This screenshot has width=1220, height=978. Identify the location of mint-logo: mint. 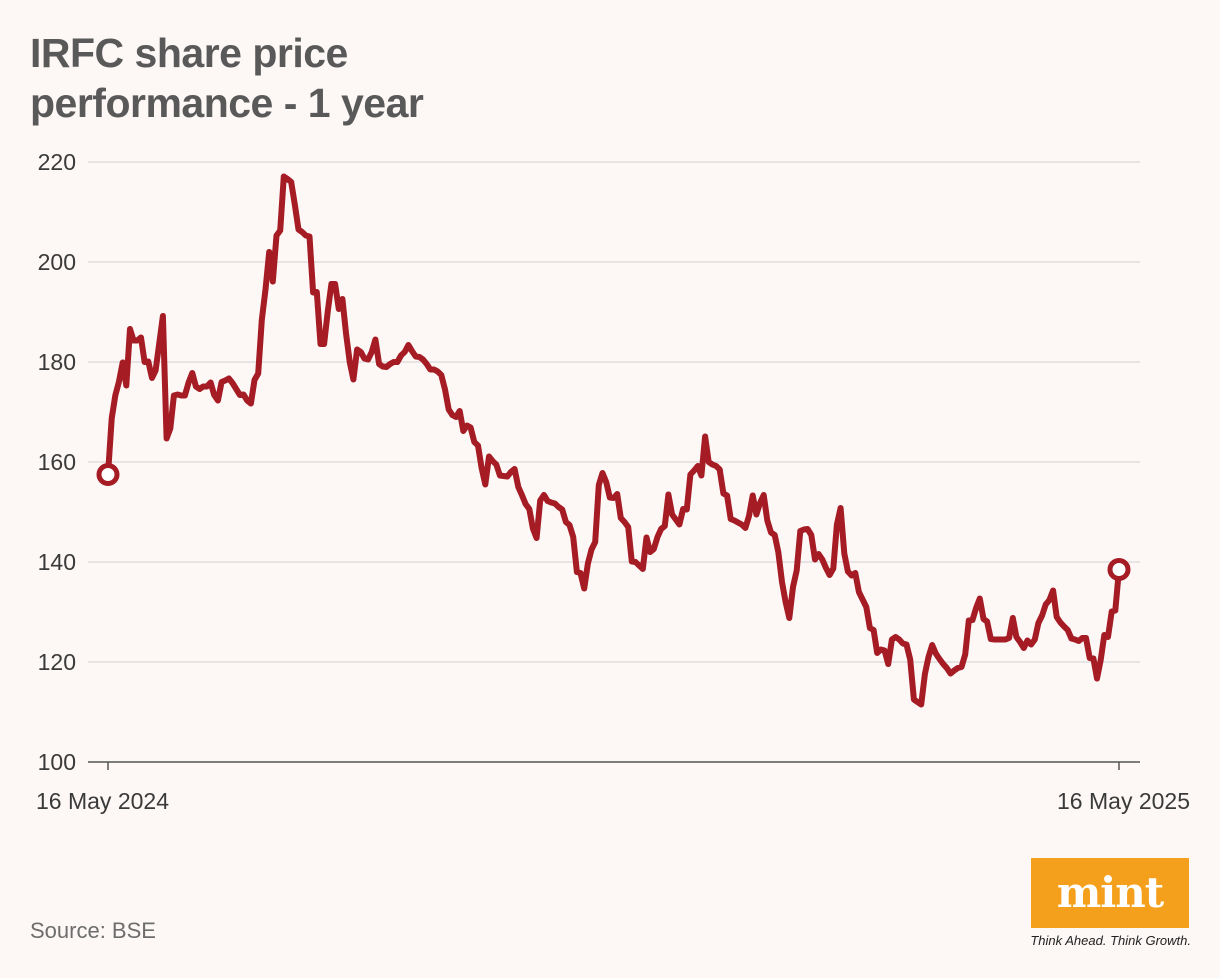
(1110, 893).